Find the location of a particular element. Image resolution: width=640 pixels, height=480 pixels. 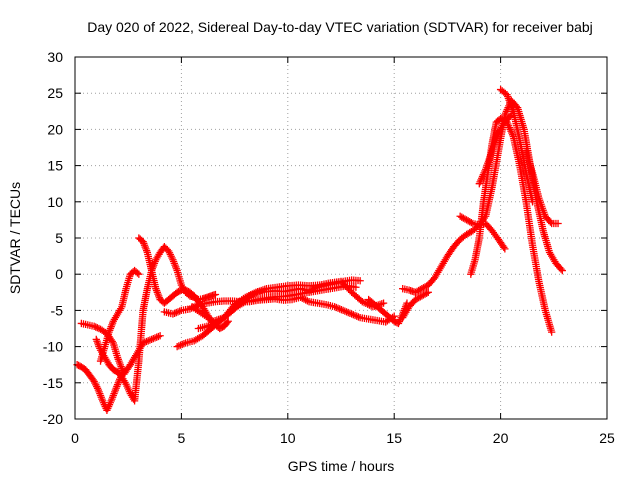

x-tick-label-4: 20 is located at coordinates (501, 438).